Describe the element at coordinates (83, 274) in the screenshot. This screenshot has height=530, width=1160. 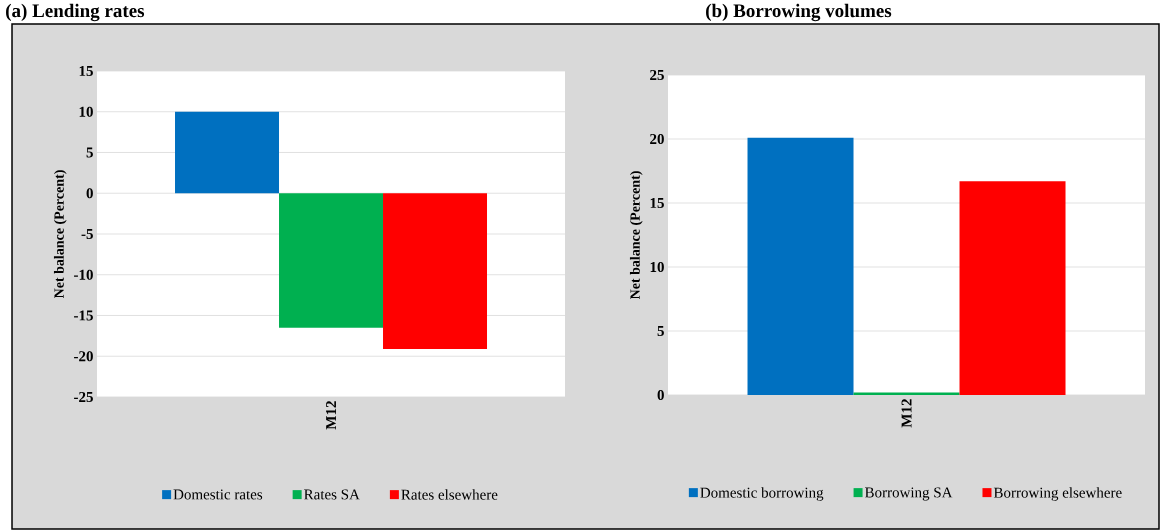
I see `y-tick-label: -10` at that location.